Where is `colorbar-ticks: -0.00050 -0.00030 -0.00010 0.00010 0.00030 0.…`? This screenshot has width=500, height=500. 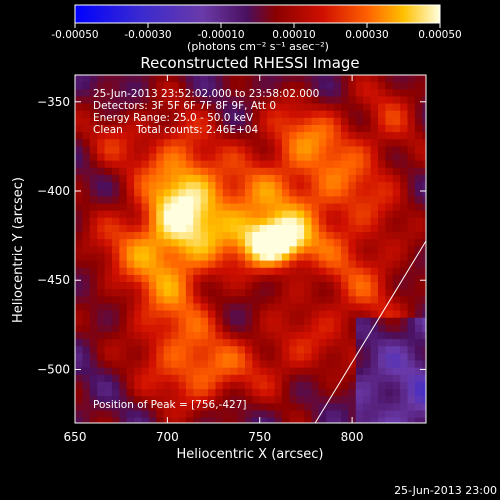 colorbar-ticks: -0.00050 -0.00030 -0.00010 0.00010 0.00030 0.… is located at coordinates (256, 32).